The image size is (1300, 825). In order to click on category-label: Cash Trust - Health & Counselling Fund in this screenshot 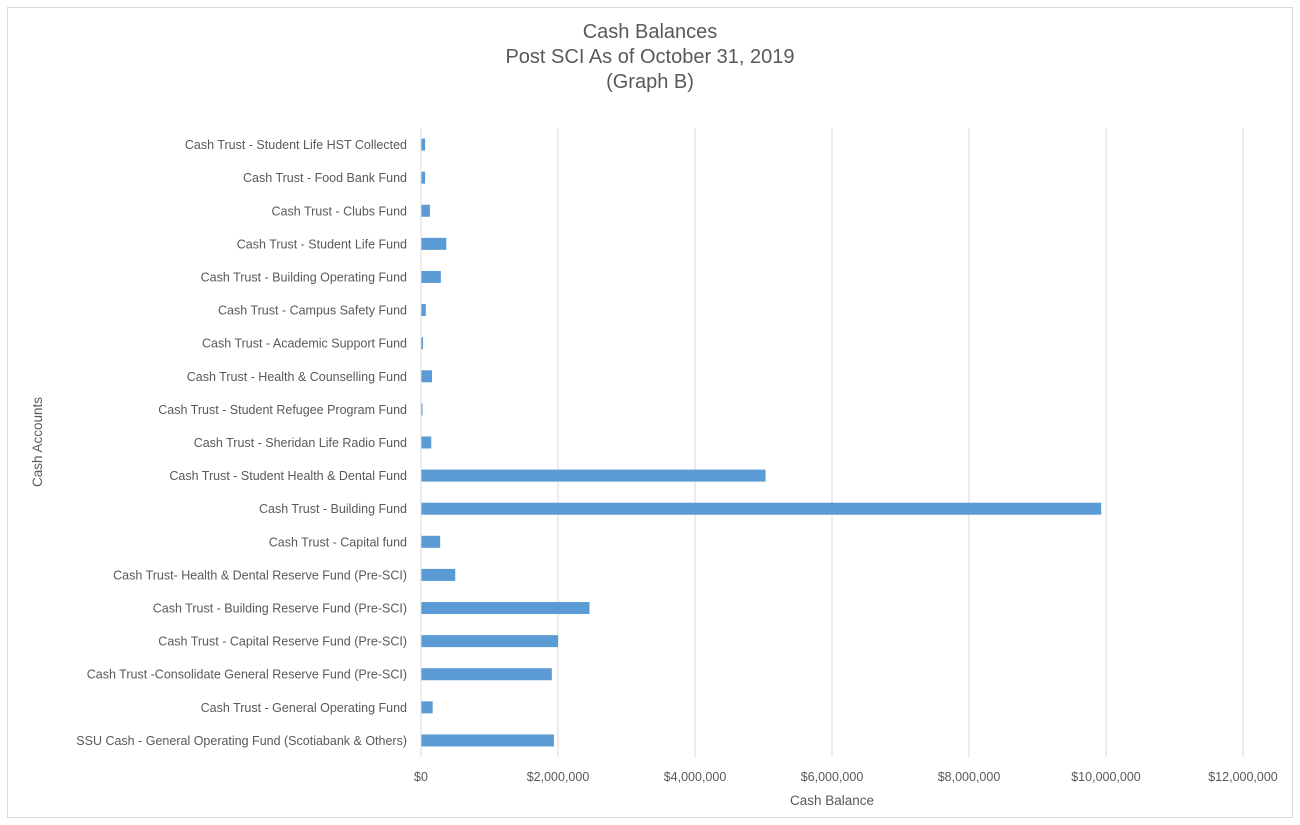, I will do `click(297, 377)`.